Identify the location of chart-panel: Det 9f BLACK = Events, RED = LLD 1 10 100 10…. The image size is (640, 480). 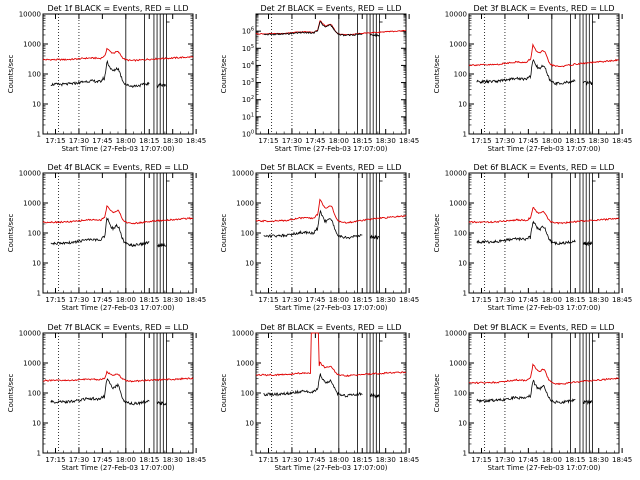
(532, 397).